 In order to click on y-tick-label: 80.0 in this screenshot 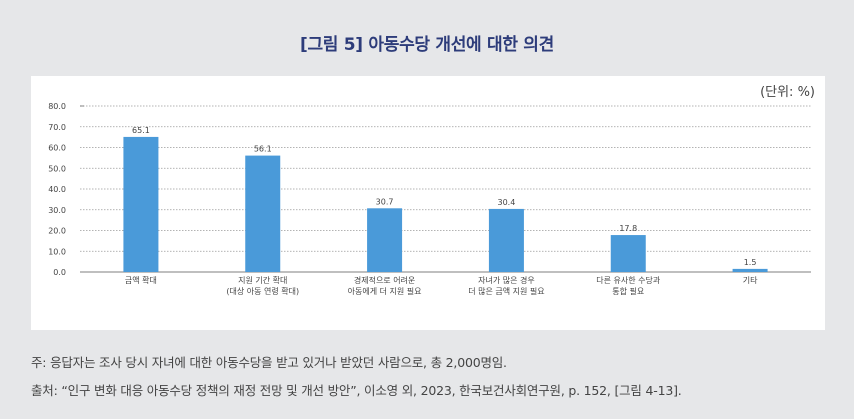, I will do `click(57, 106)`.